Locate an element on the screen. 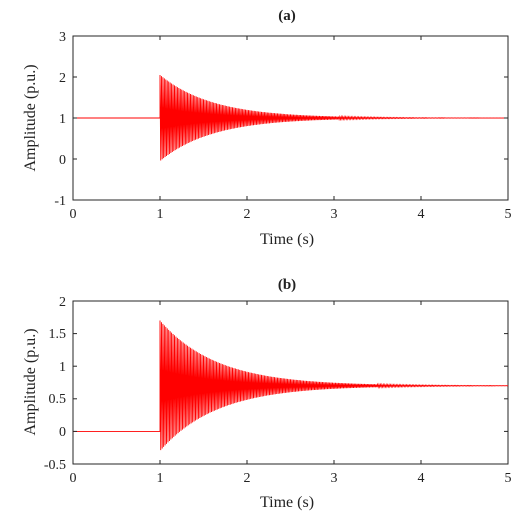  series-line is located at coordinates (291, 117).